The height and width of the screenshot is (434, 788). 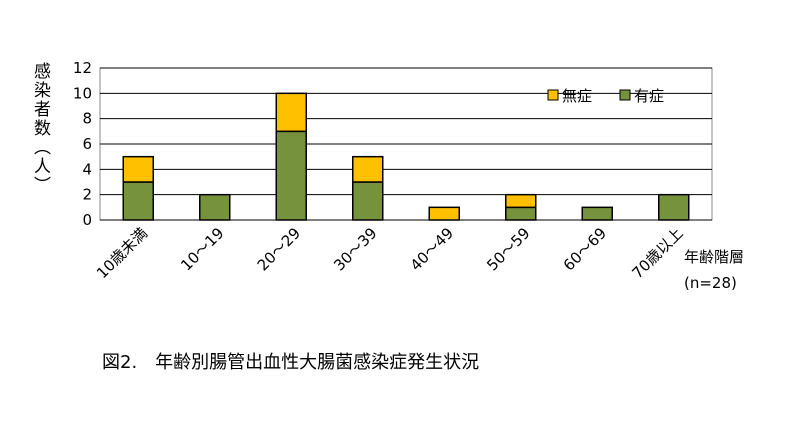 I want to click on x-tick-label: 20～29, so click(x=279, y=249).